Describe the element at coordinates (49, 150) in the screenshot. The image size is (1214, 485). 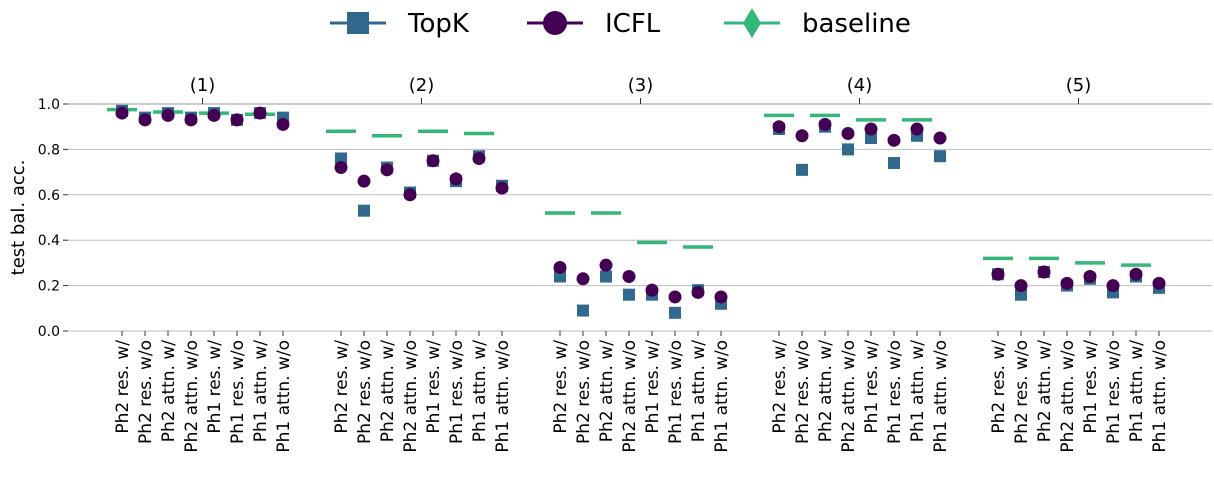
I see `y-tick-label: 0.8` at that location.